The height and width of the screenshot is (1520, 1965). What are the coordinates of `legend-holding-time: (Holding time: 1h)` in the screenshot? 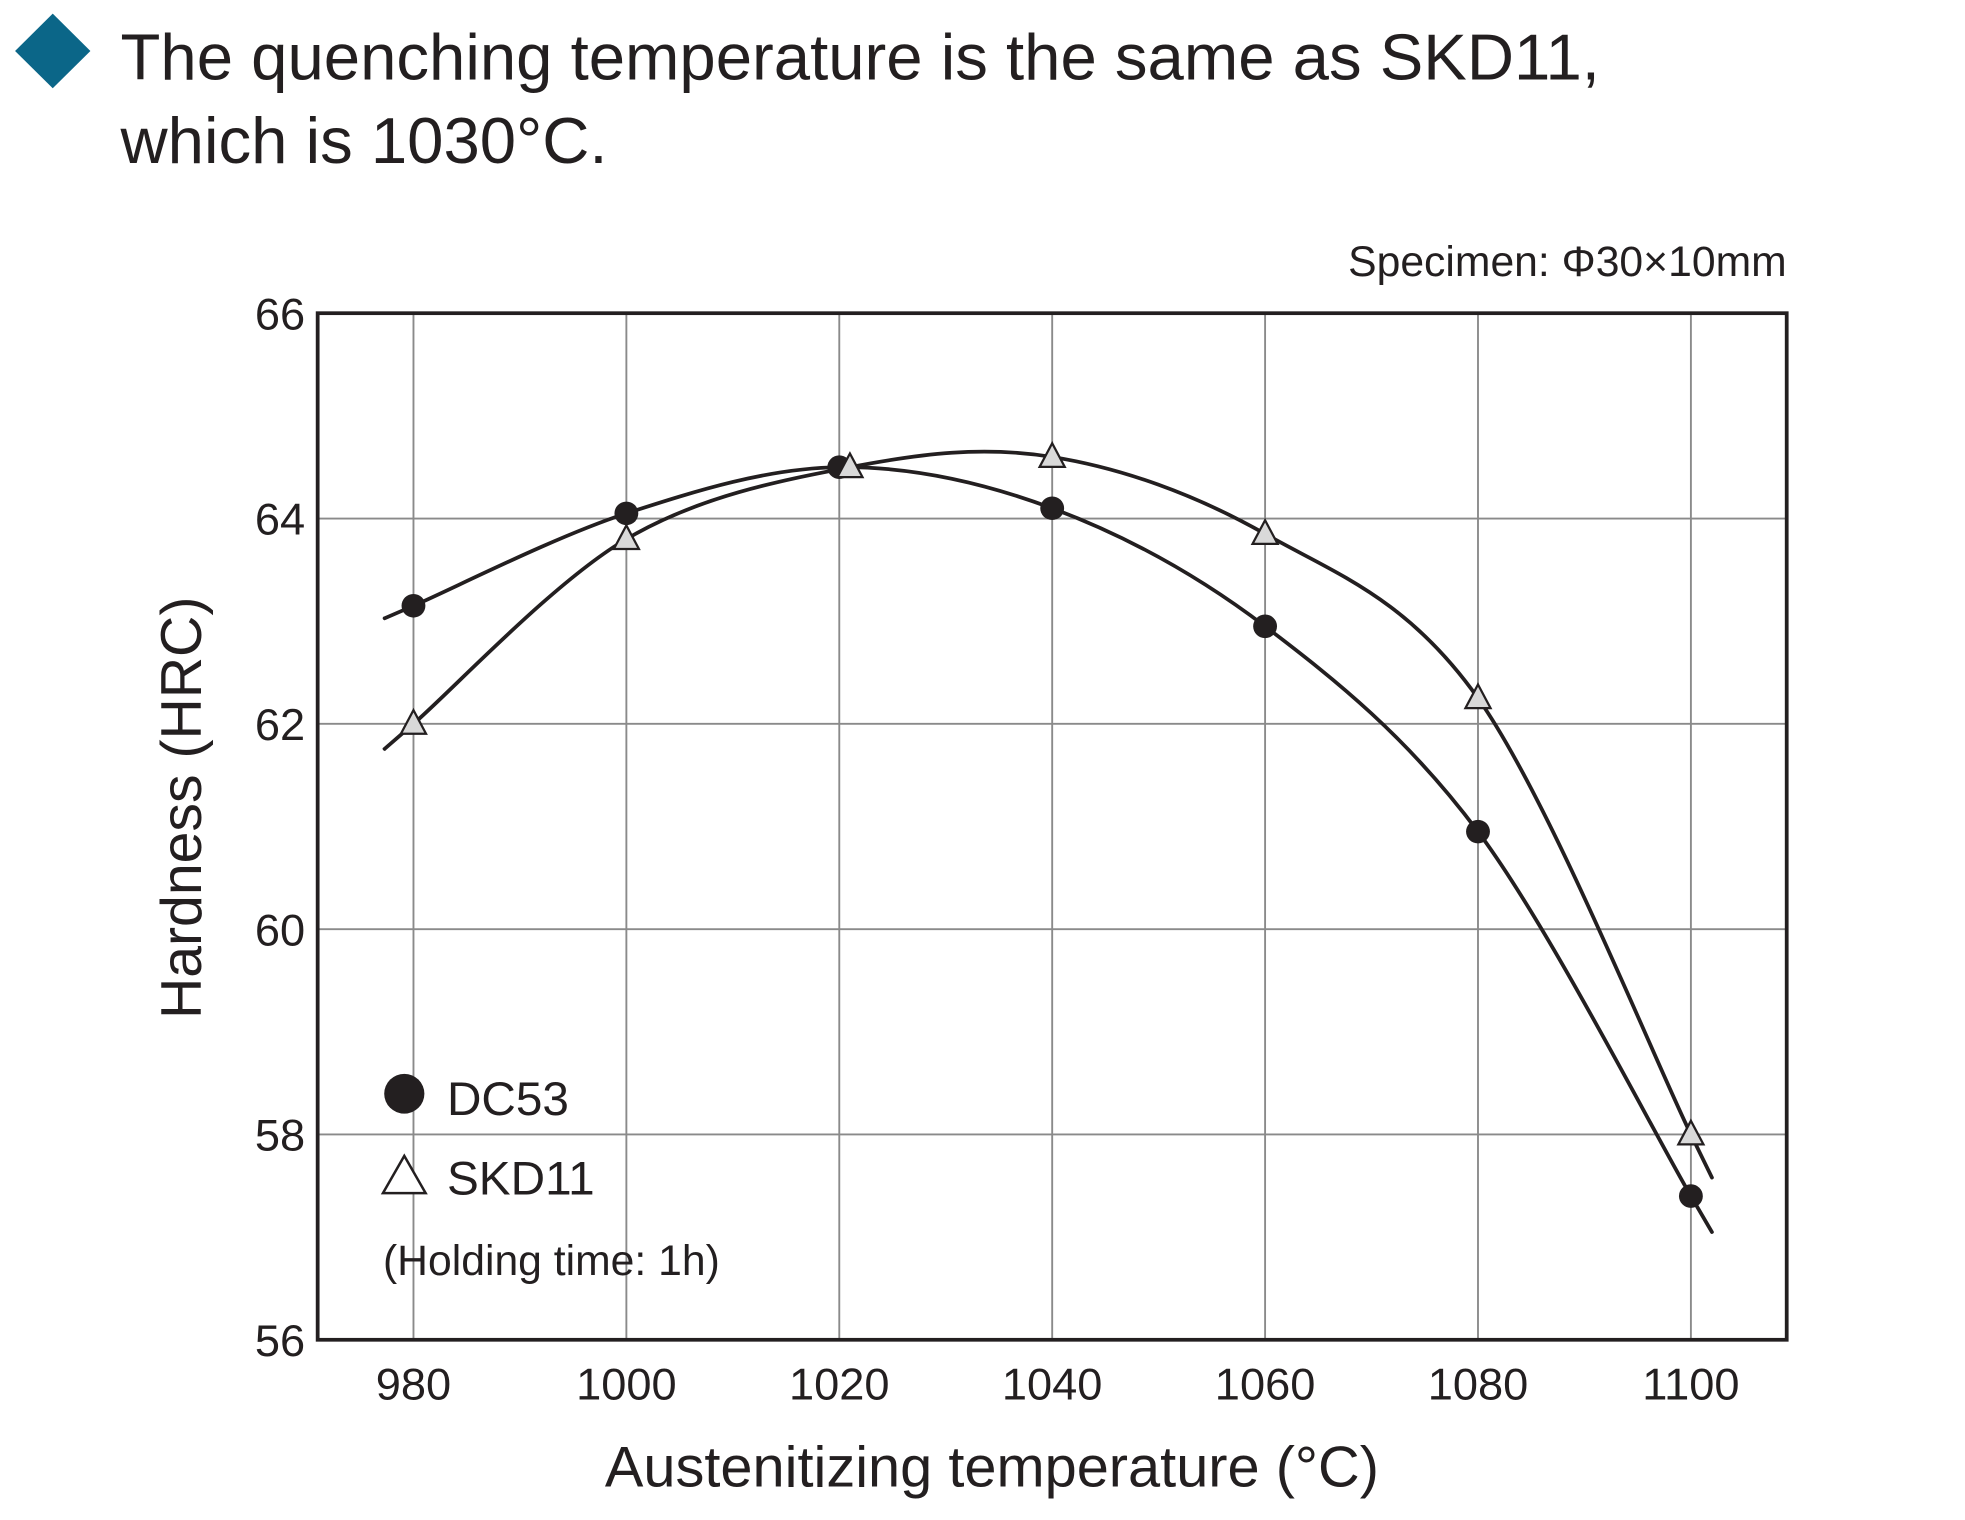 It's located at (551, 1260).